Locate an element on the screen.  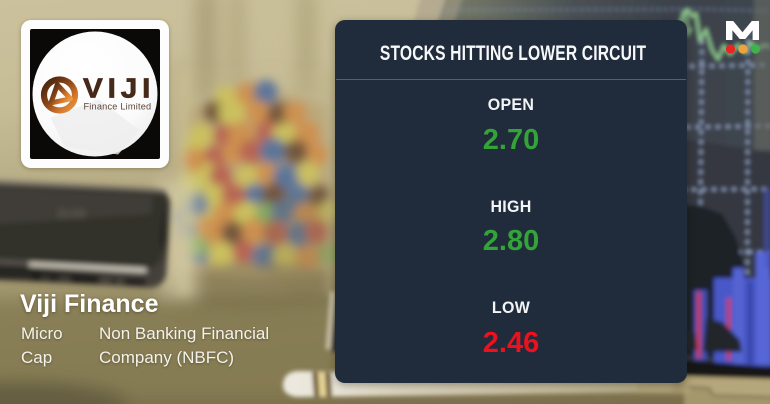
svg-text: Finance Limited is located at coordinates (118, 107).